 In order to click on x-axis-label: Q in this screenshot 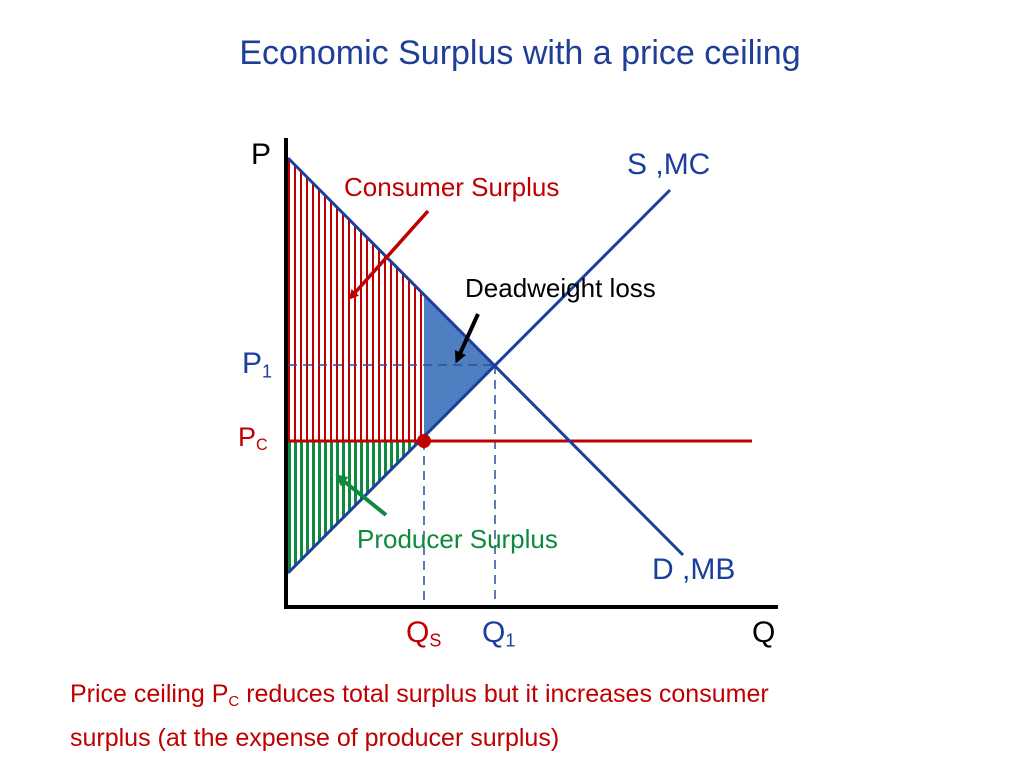, I will do `click(764, 632)`.